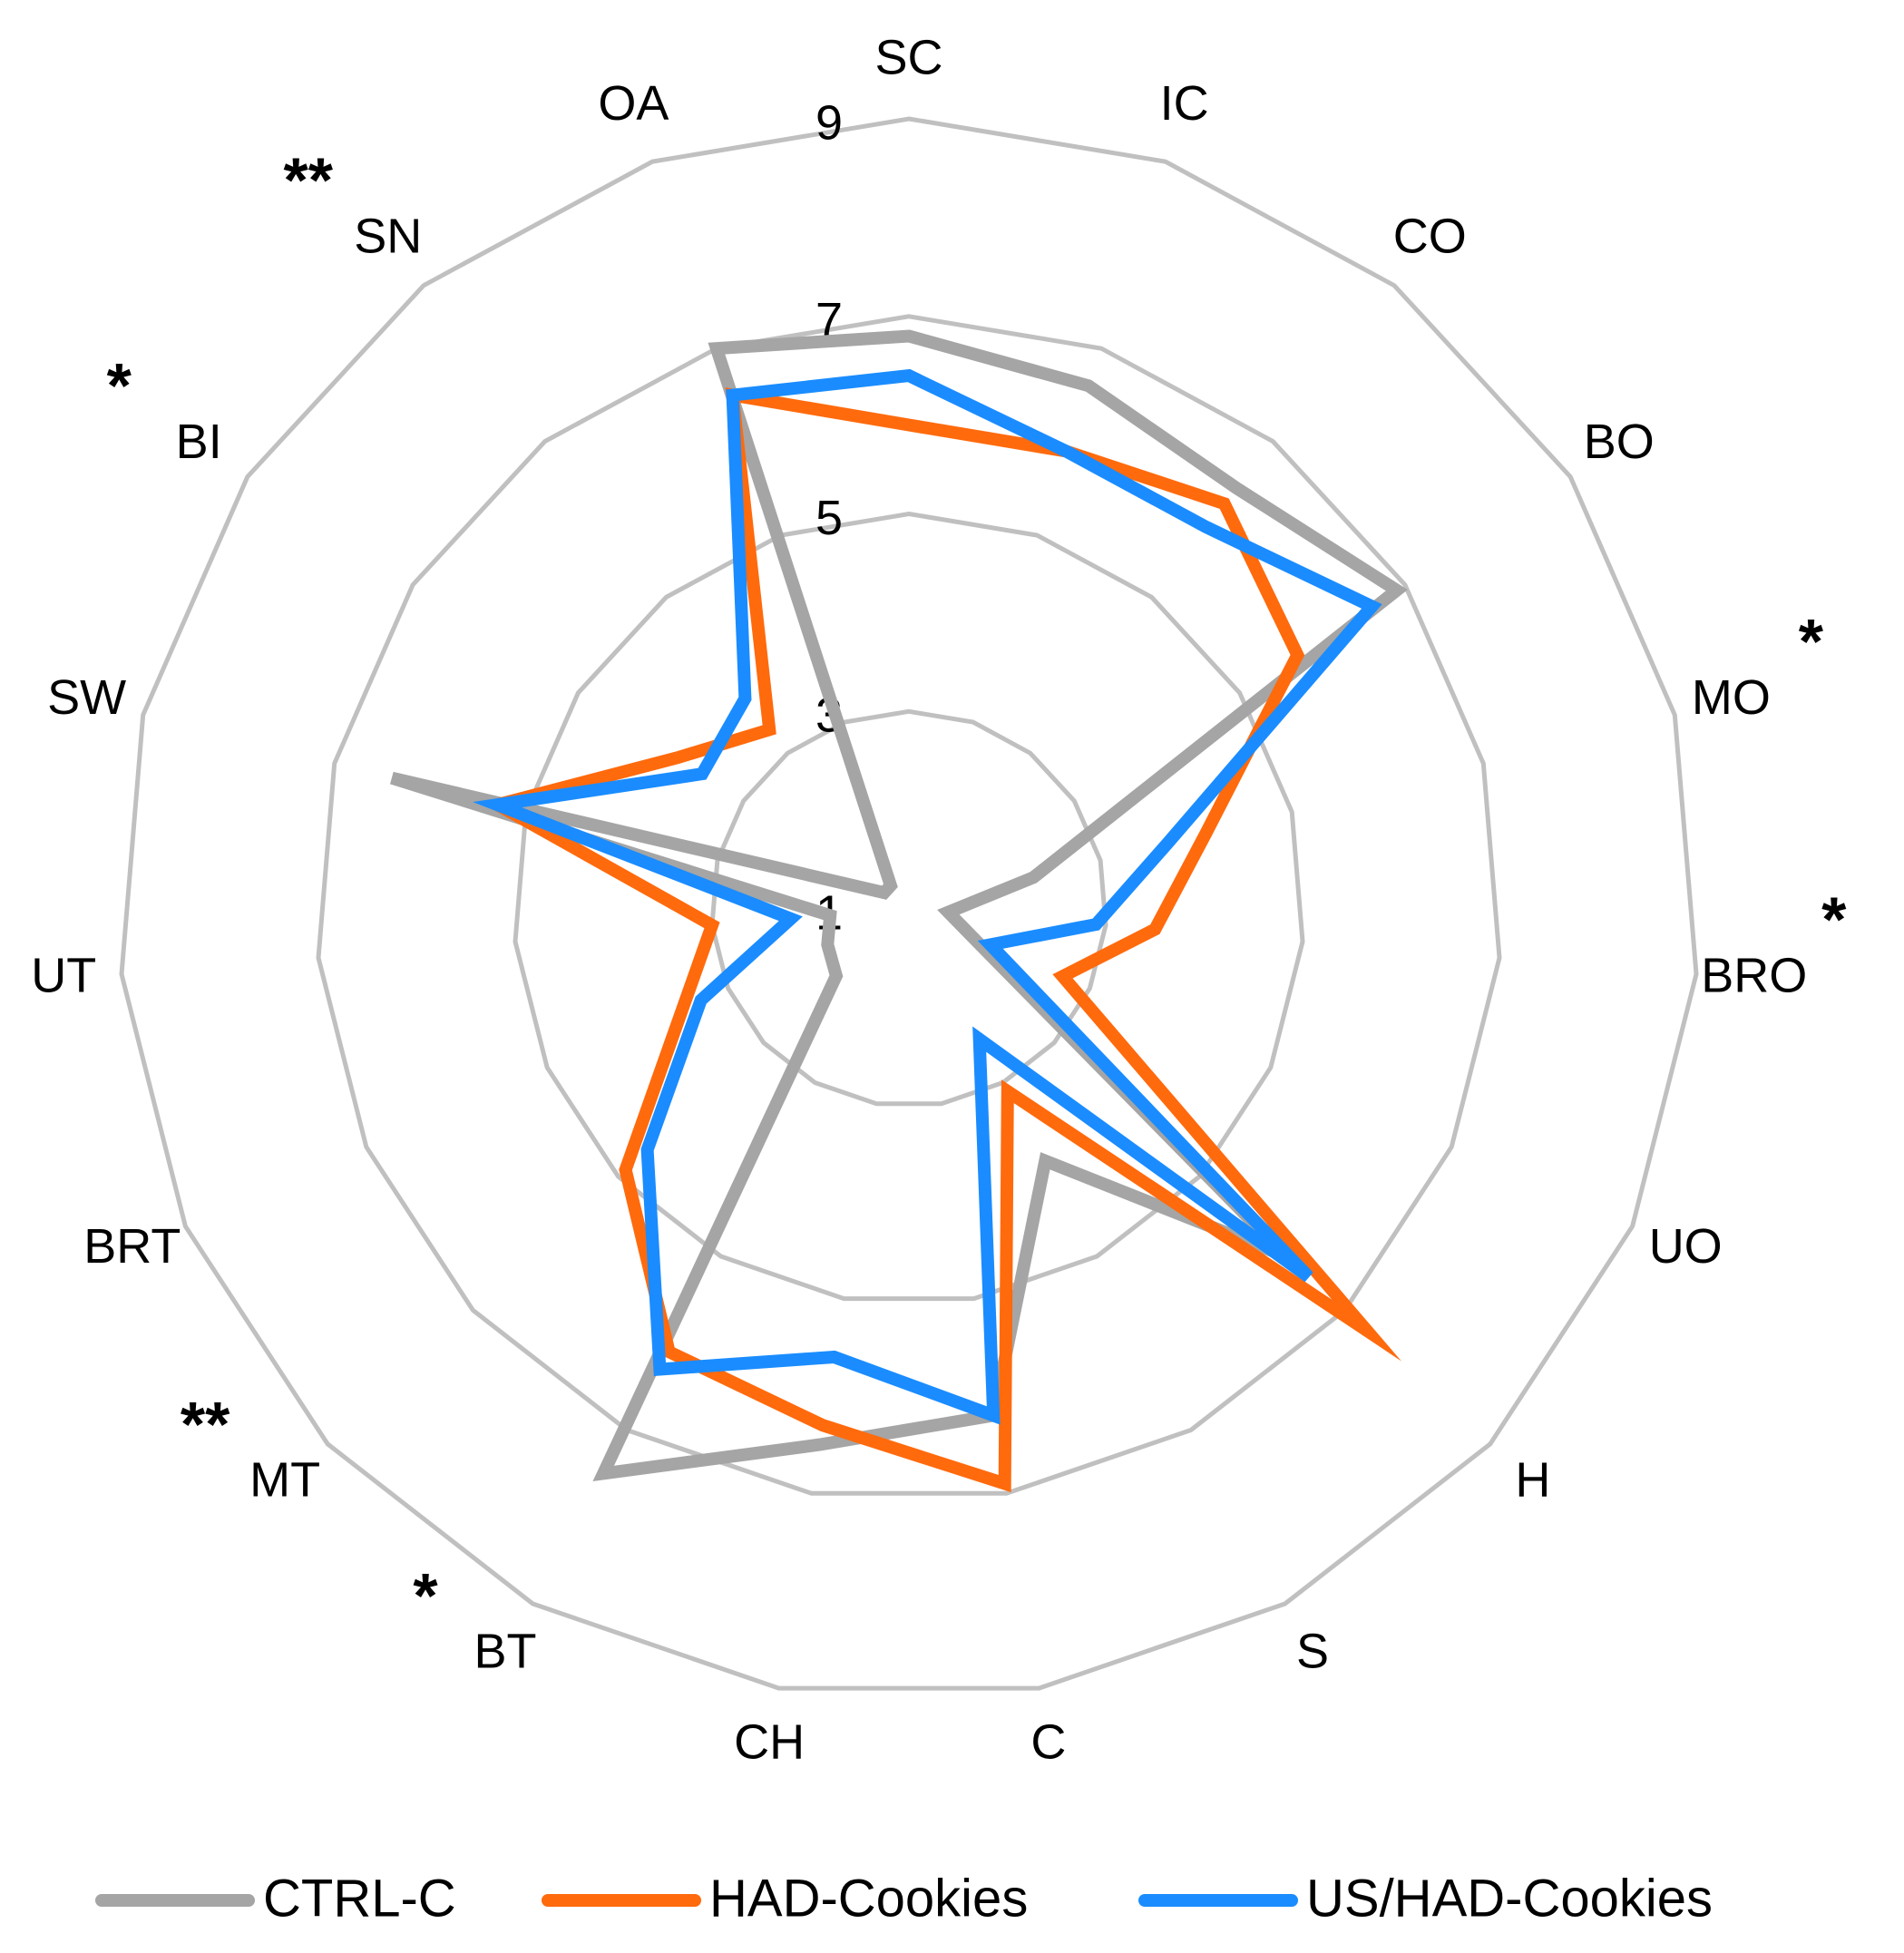 Image resolution: width=1904 pixels, height=1953 pixels. Describe the element at coordinates (909, 907) in the screenshot. I see `grid-ring` at that location.